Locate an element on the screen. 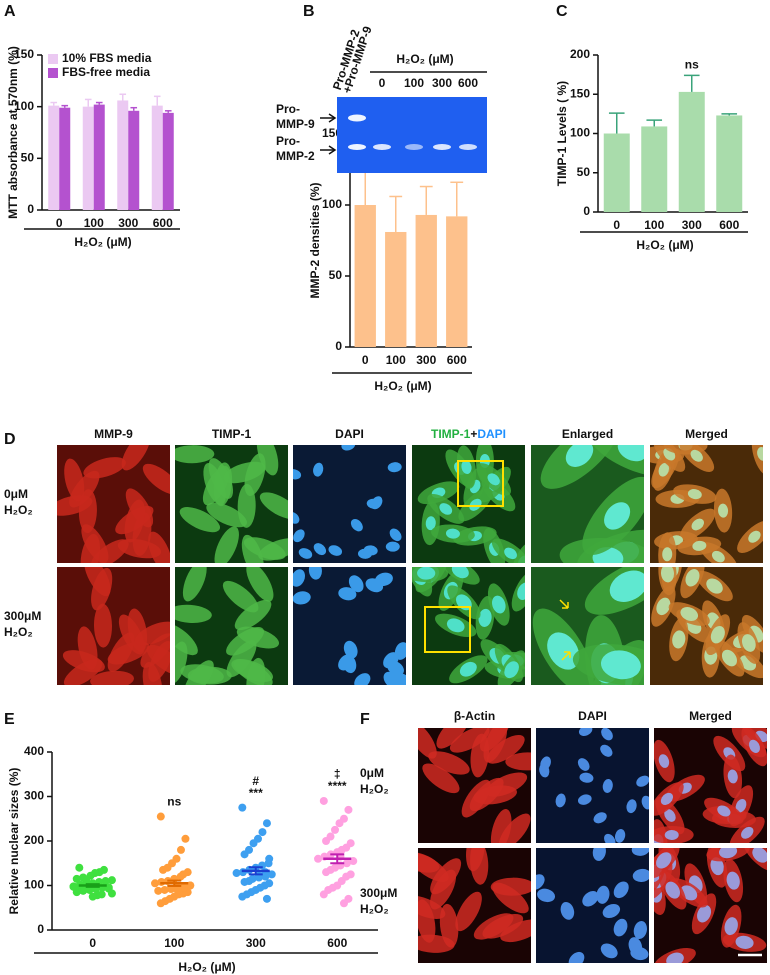 The image size is (770, 975). x-axis-label: H₂O₂ (μM) is located at coordinates (102, 242).